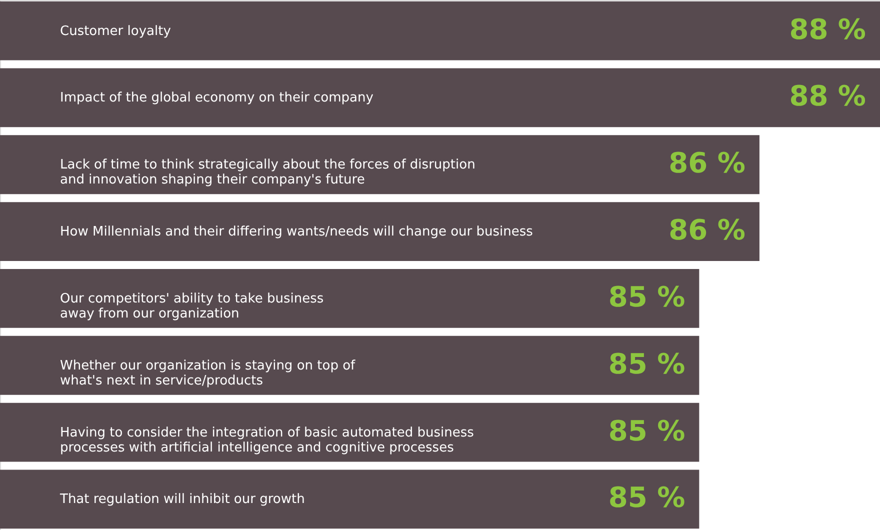  I want to click on y-tick-label: Impact of the global economy on their company, so click(217, 98).